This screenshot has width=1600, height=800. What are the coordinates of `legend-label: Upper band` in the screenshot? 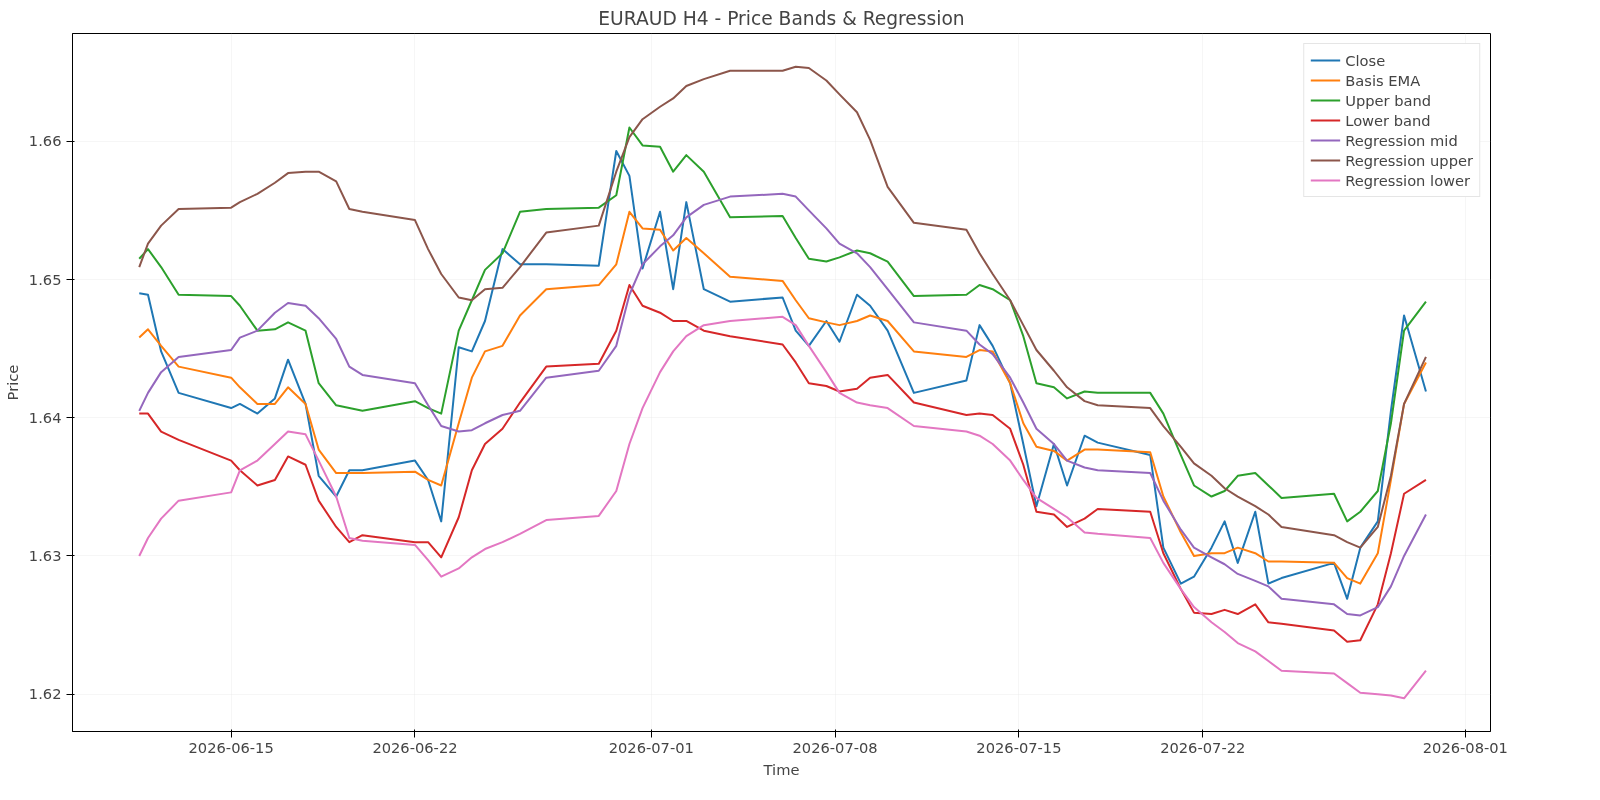 It's located at (1388, 100).